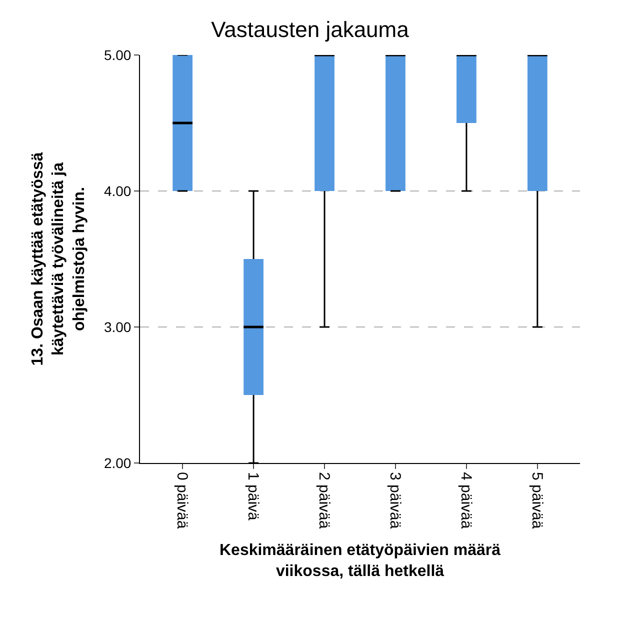 Image resolution: width=620 pixels, height=623 pixels. Describe the element at coordinates (182, 501) in the screenshot. I see `x-tick-label: 0 päivää` at that location.